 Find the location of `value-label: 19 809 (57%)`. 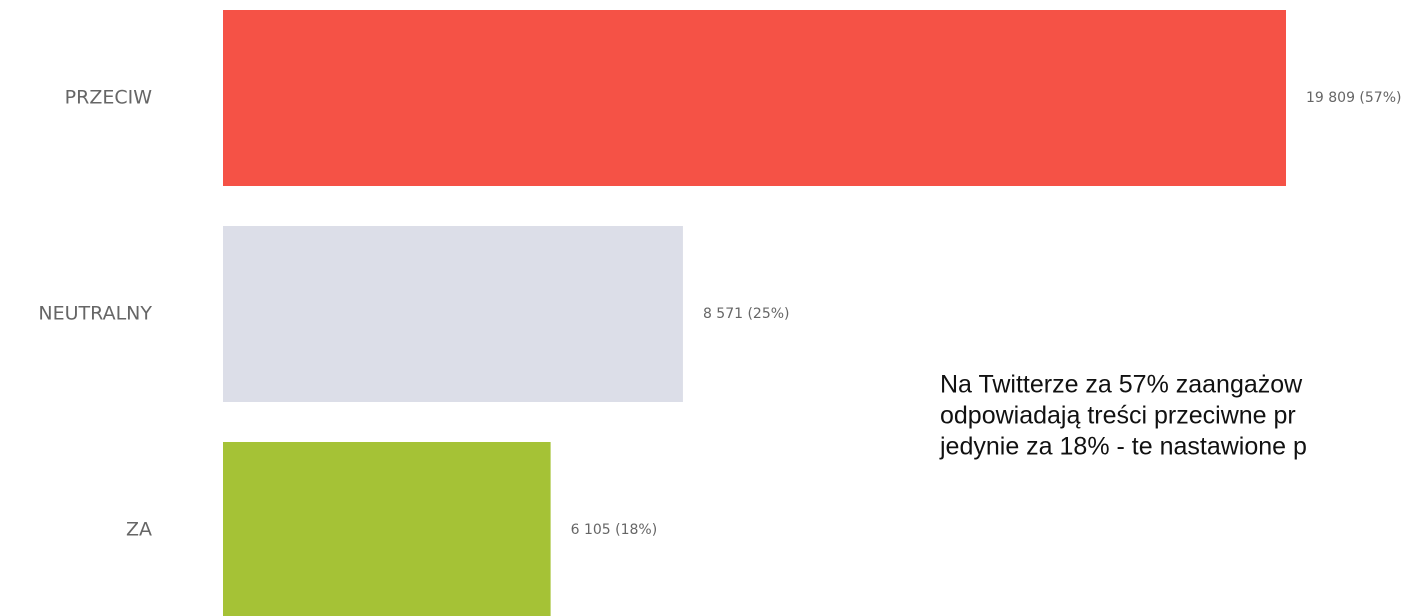

value-label: 19 809 (57%) is located at coordinates (1353, 98).